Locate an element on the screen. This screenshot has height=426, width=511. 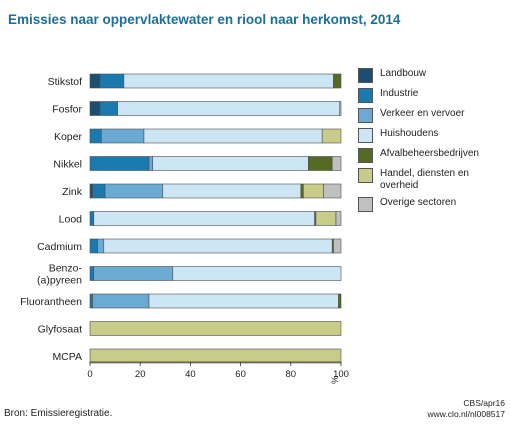
legend-label: Handel, diensten en overheid is located at coordinates (424, 179).